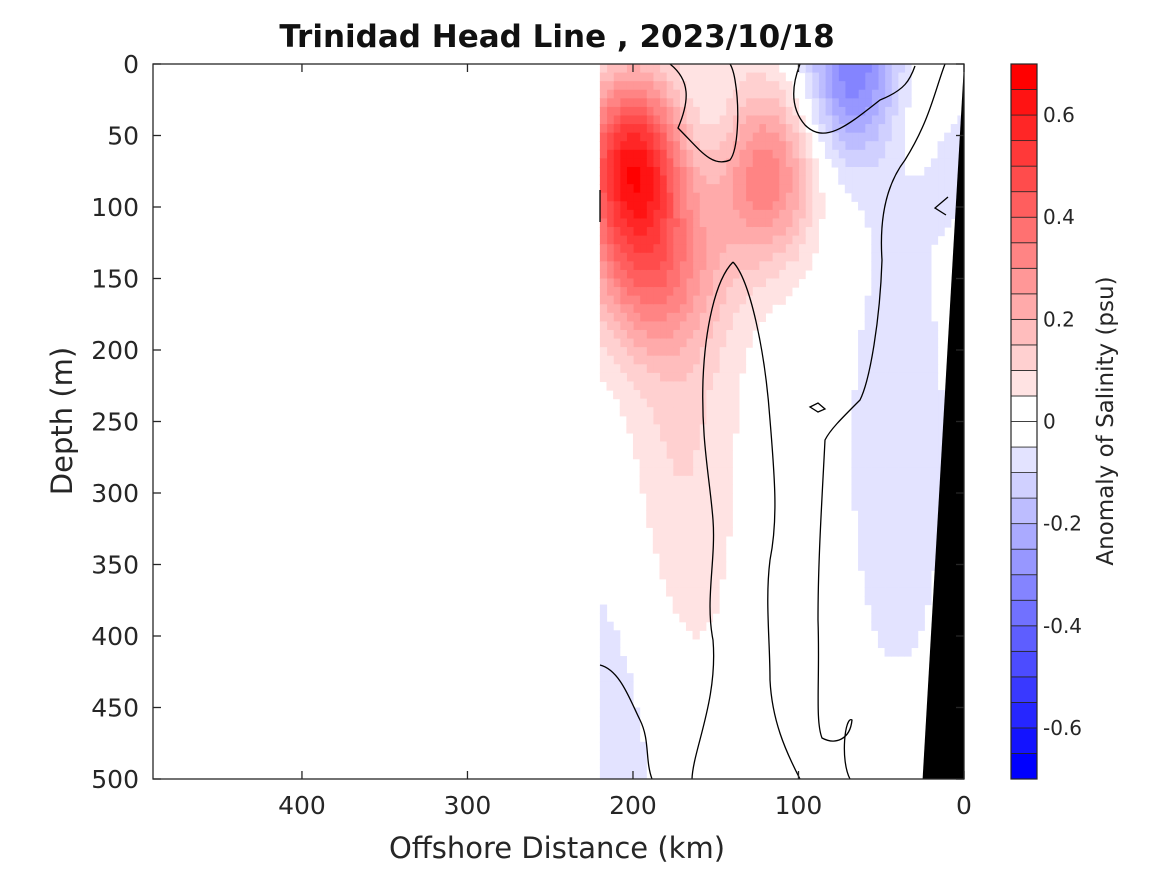 Image resolution: width=1167 pixels, height=875 pixels. I want to click on chart-title: Trinidad Head Line , 2023/10/18, so click(556, 37).